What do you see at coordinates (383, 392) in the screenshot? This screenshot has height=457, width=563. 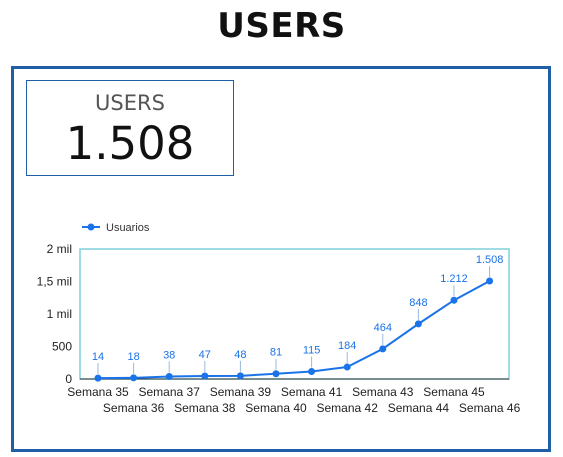 I see `x-tick-label: Semana 43` at bounding box center [383, 392].